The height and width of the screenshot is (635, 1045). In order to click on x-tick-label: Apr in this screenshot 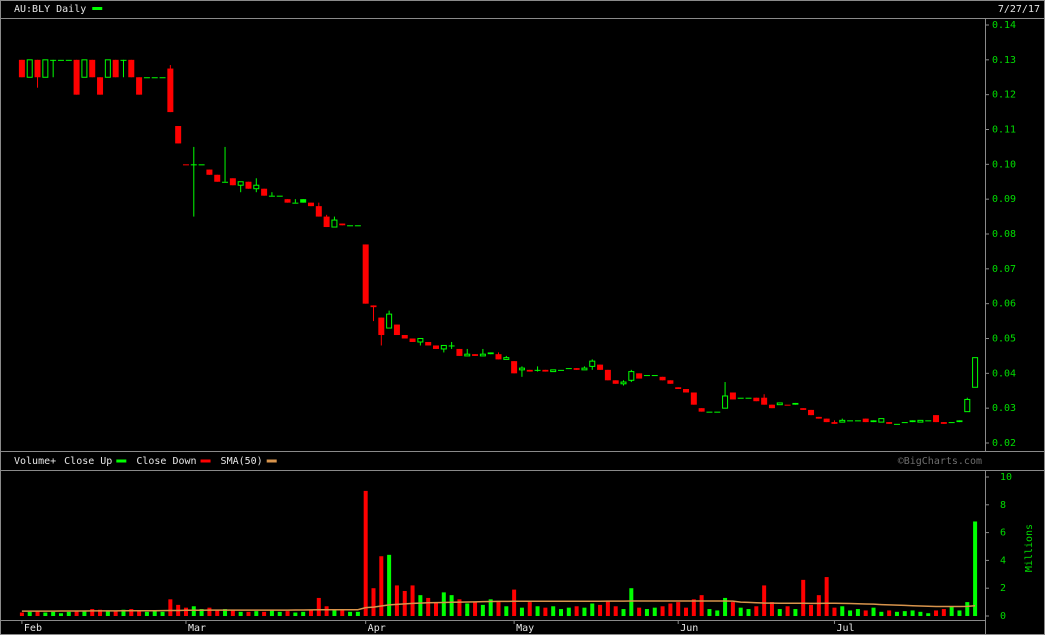, I will do `click(377, 628)`.